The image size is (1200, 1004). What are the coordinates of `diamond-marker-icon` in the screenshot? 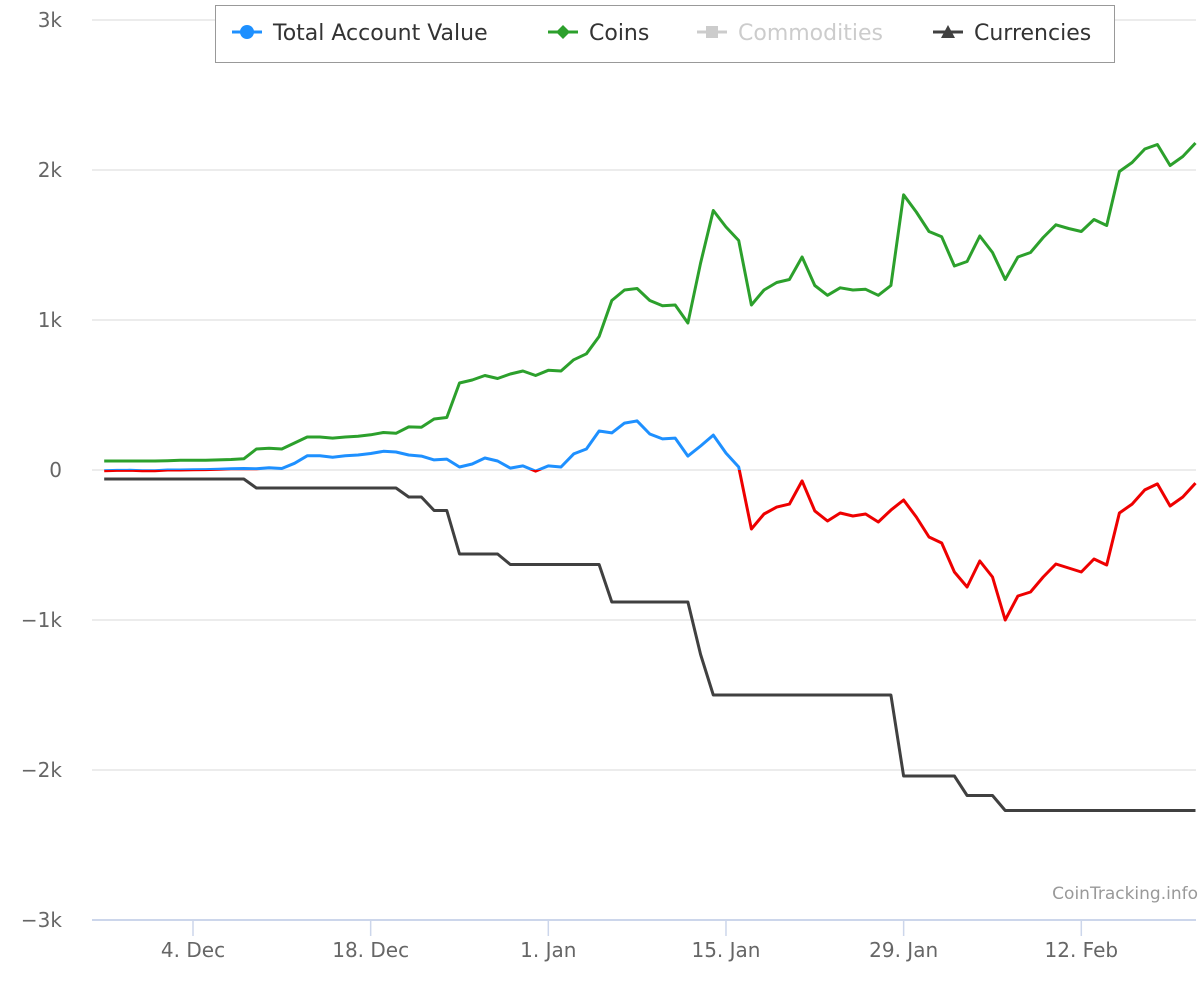 It's located at (563, 32).